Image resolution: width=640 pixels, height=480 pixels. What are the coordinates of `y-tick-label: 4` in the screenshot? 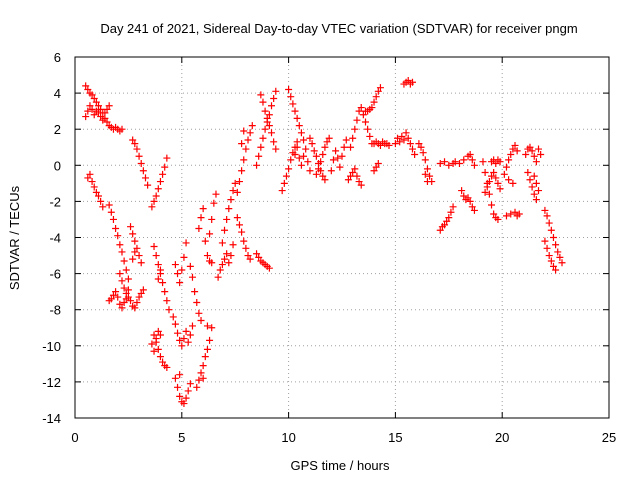 It's located at (57, 93).